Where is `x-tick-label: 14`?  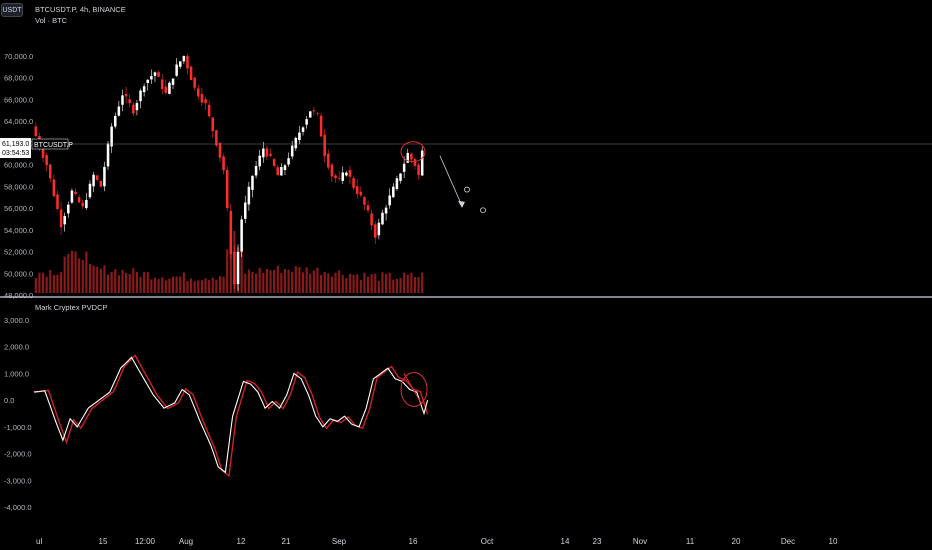
x-tick-label: 14 is located at coordinates (565, 541).